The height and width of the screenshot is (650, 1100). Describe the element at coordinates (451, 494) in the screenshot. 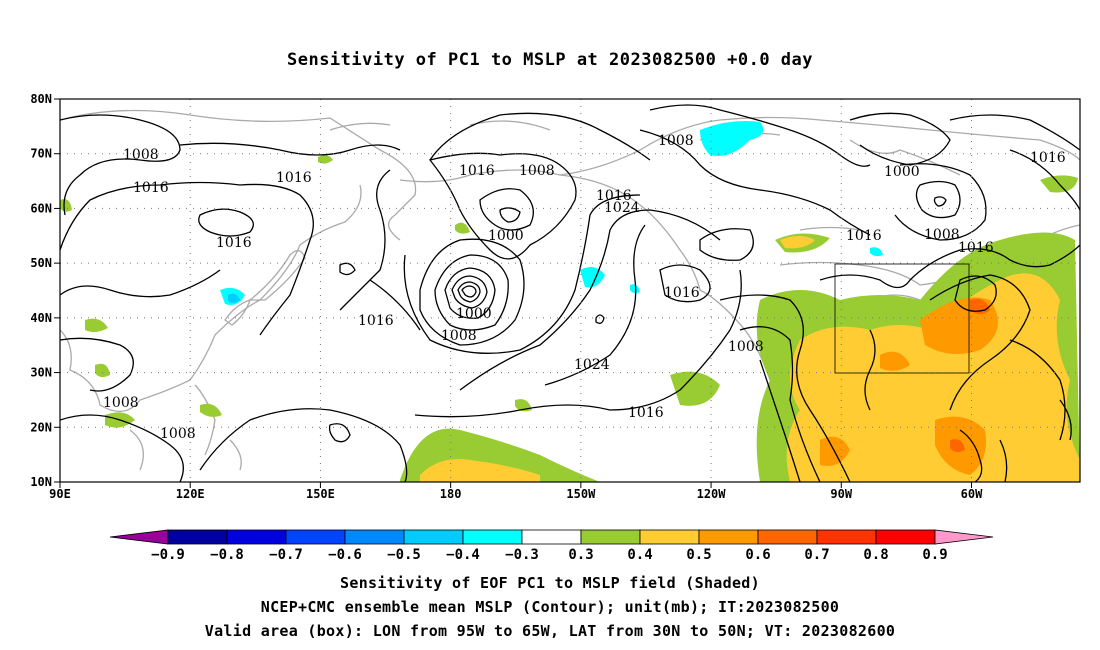

I see `lon-label: 180` at that location.